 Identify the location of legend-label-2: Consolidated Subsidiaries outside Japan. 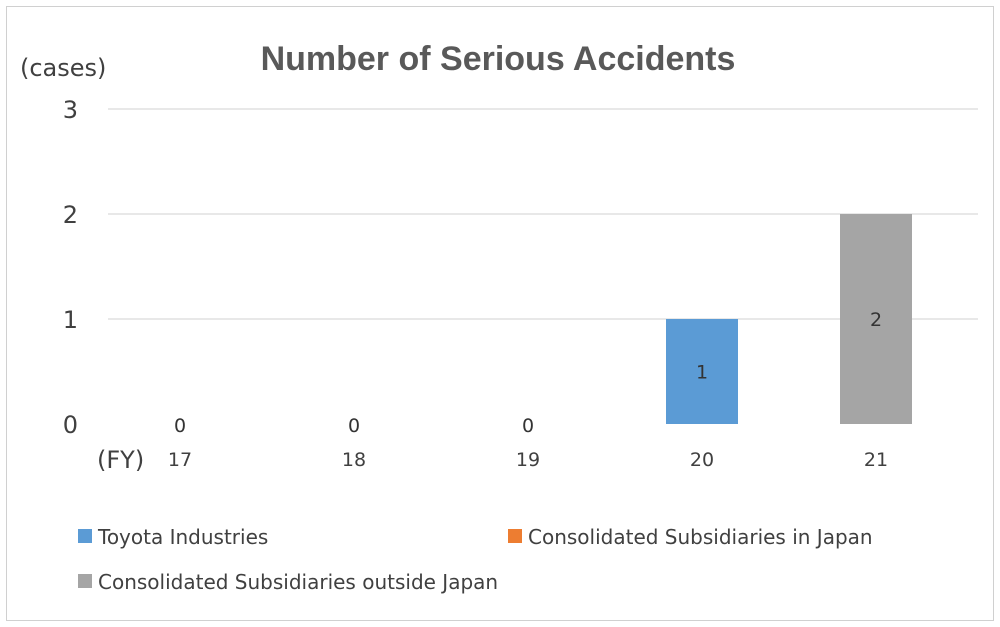
(298, 582).